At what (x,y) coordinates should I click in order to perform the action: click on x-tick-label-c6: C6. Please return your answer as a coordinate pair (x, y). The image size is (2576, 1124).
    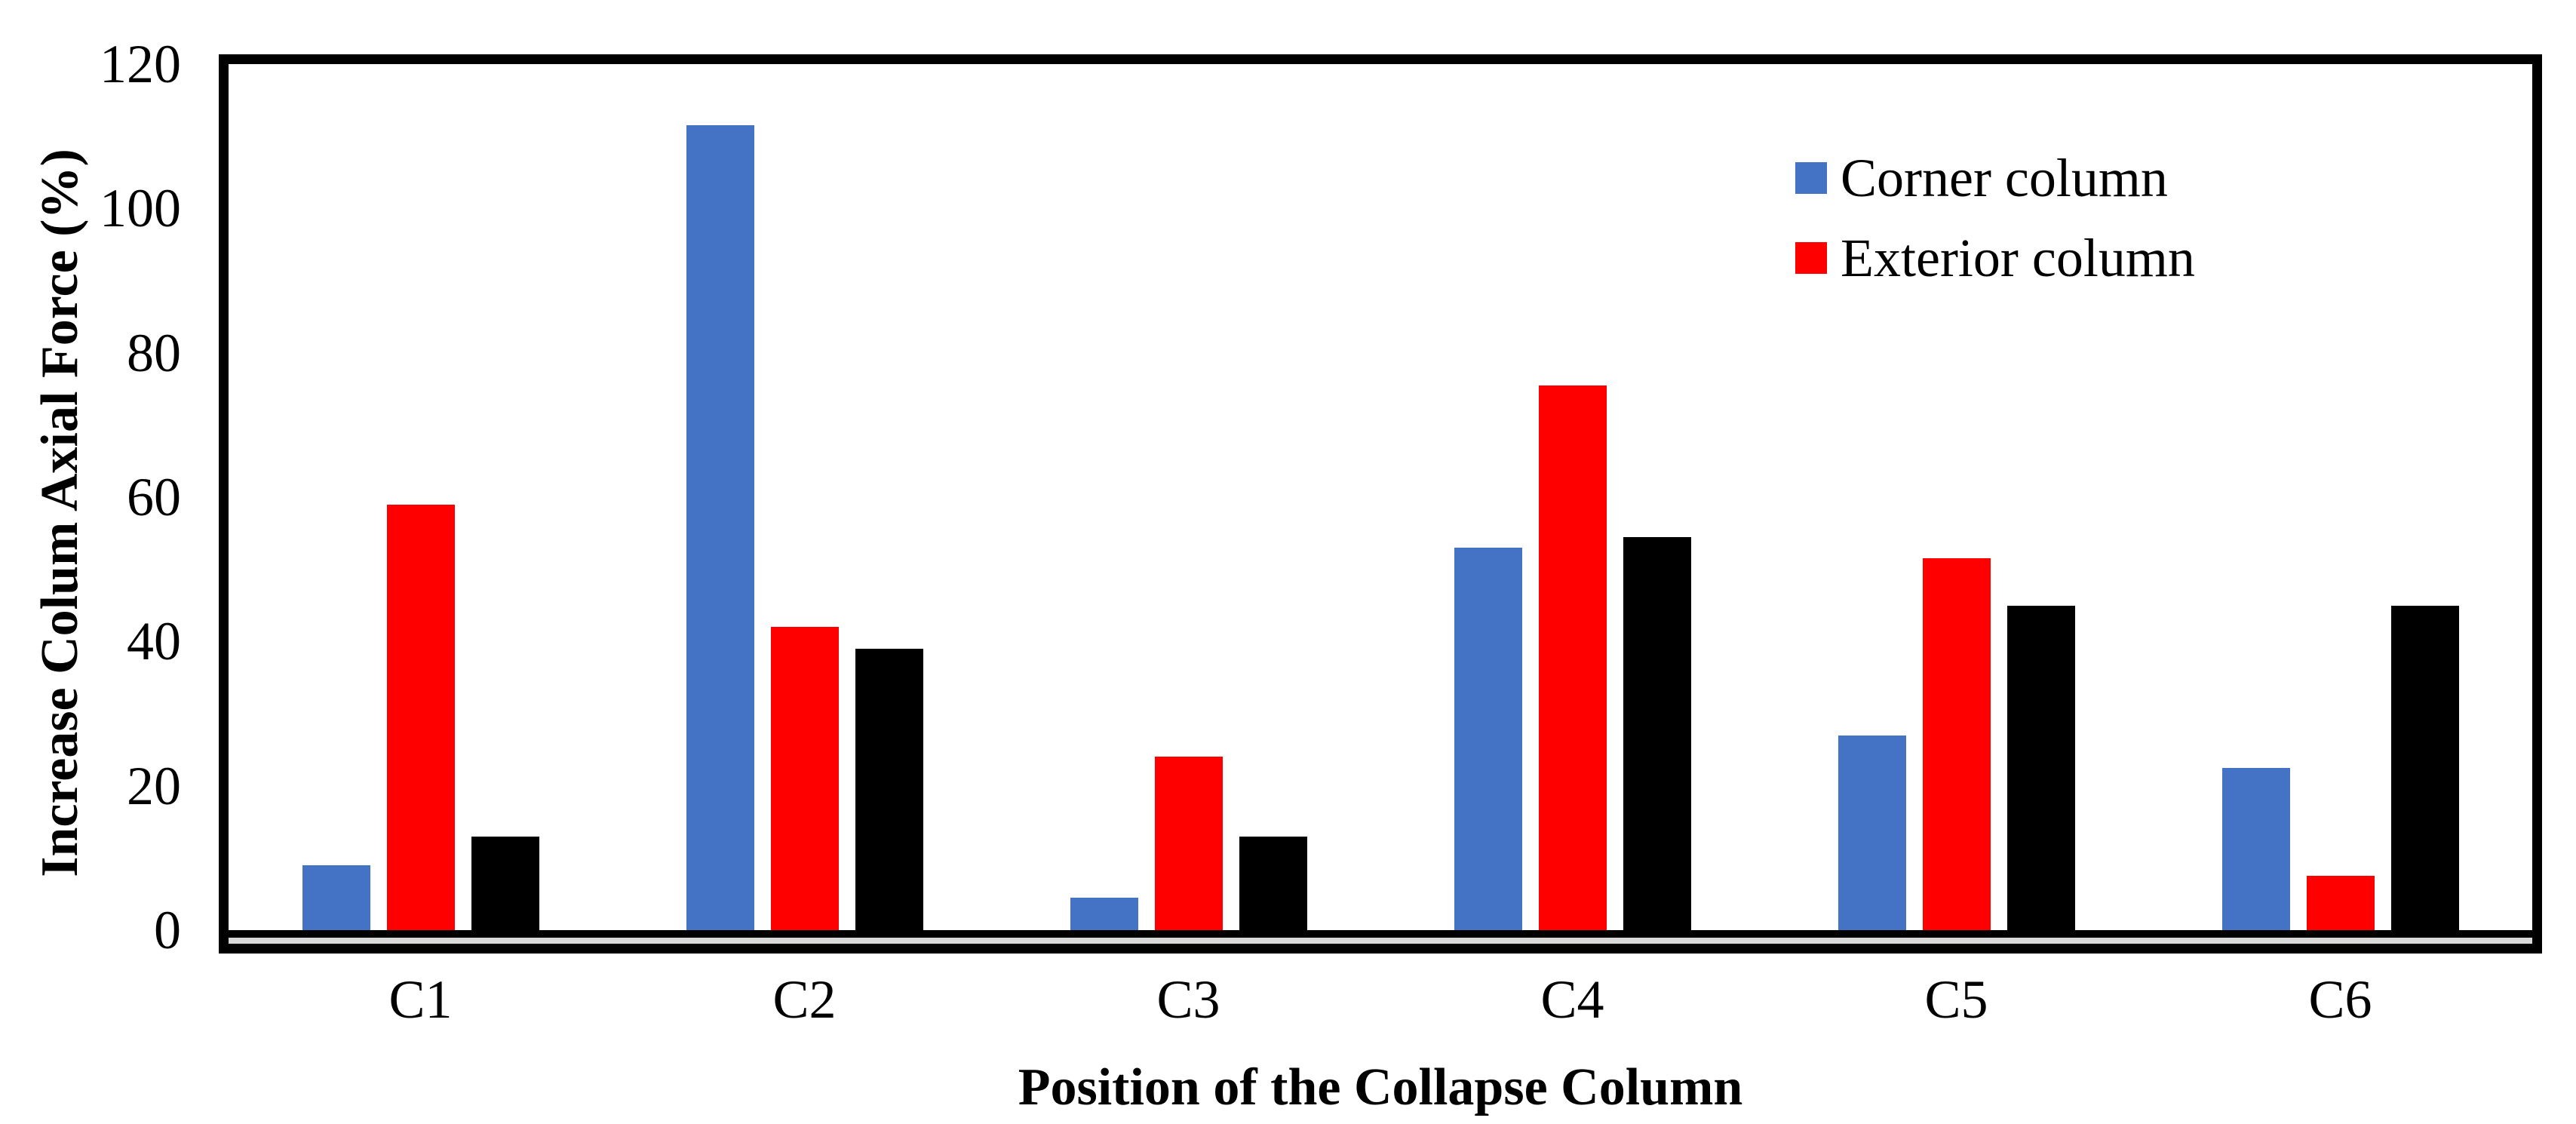
    Looking at the image, I should click on (2340, 999).